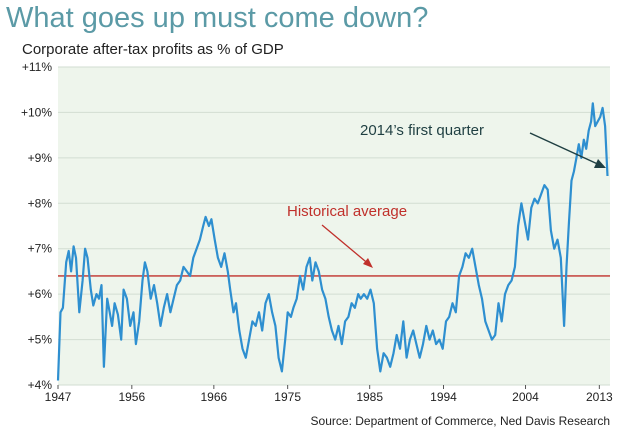 This screenshot has height=440, width=620. What do you see at coordinates (40, 340) in the screenshot?
I see `y-tick-label: +5%` at bounding box center [40, 340].